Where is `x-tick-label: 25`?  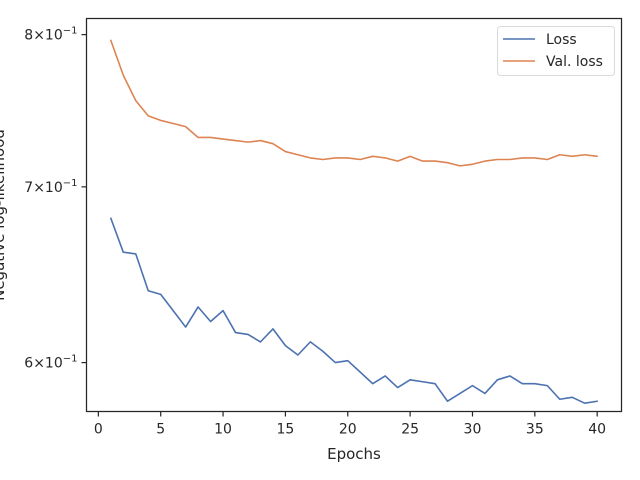 x-tick-label: 25 is located at coordinates (410, 430).